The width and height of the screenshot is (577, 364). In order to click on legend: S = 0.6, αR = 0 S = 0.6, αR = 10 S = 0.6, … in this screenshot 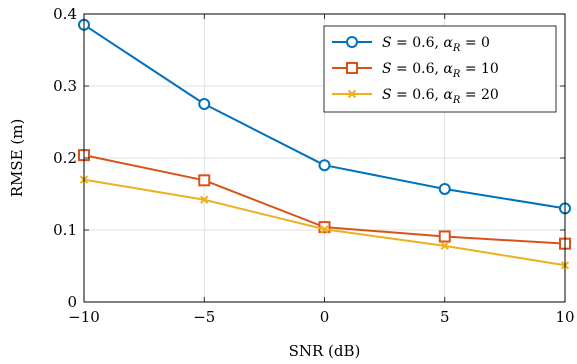, I will do `click(440, 69)`.